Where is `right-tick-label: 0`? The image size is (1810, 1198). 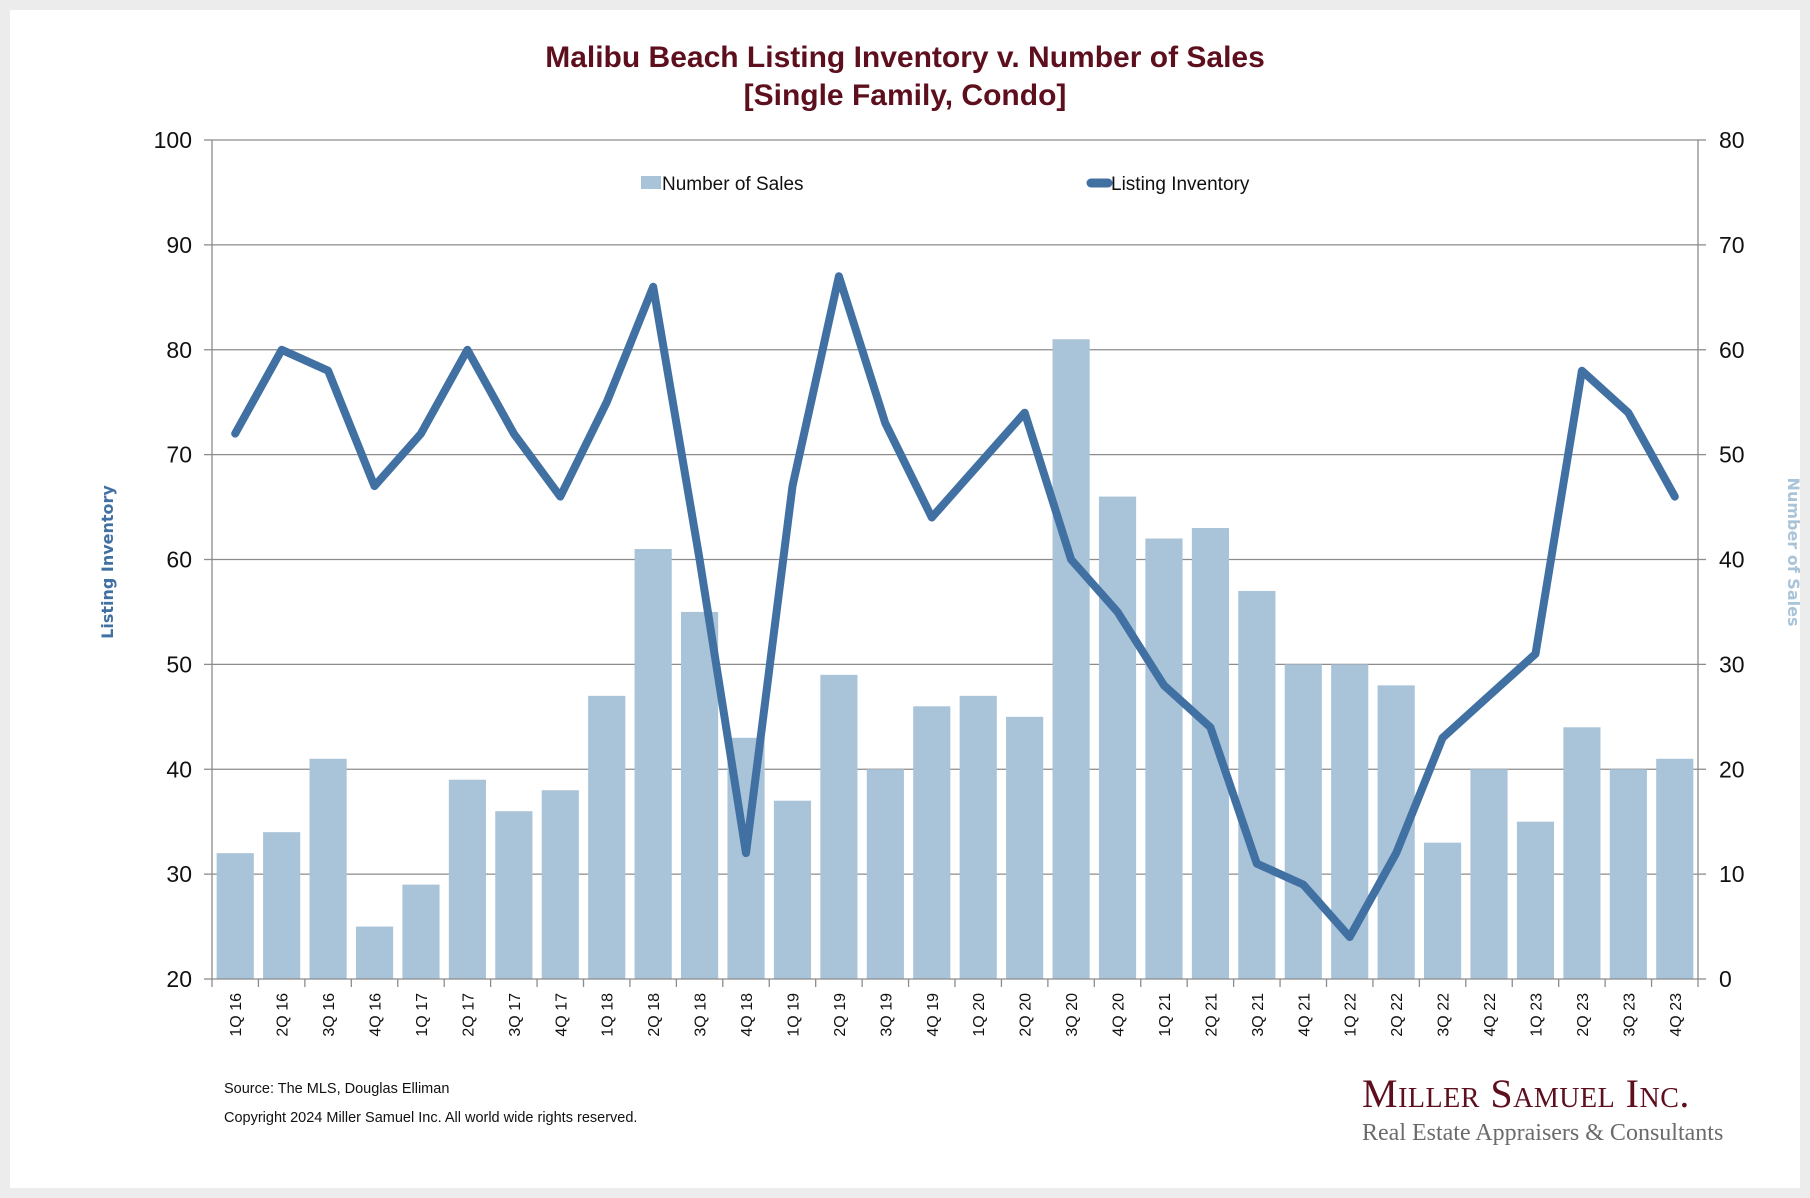
right-tick-label: 0 is located at coordinates (1725, 979).